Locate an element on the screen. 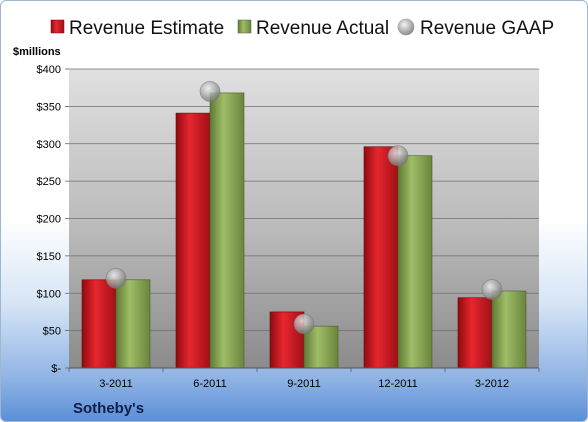 This screenshot has height=422, width=588. legend-swatch-actual is located at coordinates (244, 26).